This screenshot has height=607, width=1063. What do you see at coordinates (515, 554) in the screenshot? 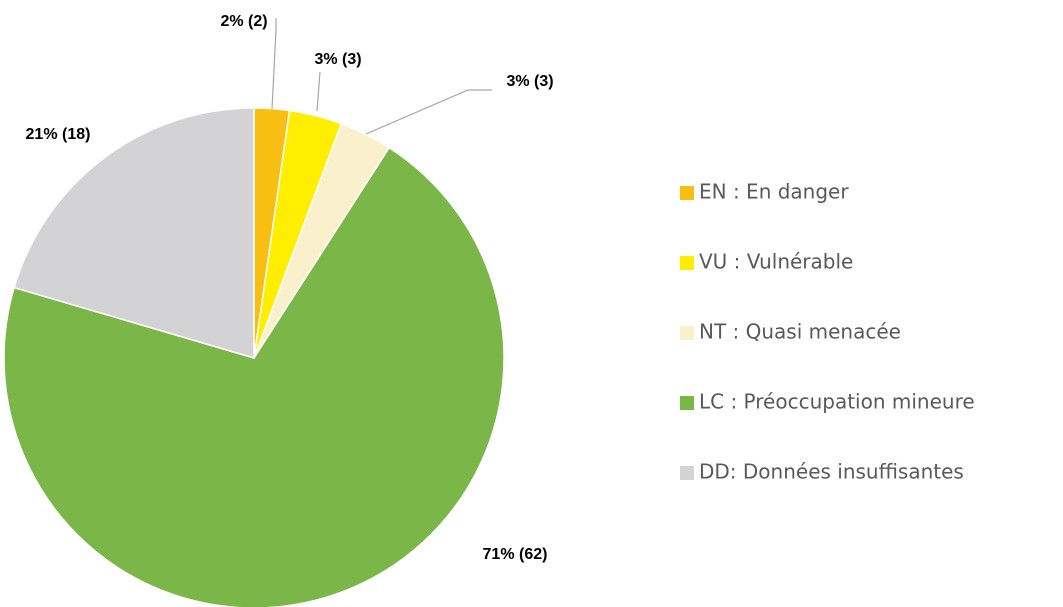
I see `data-label: 71% (62)` at bounding box center [515, 554].